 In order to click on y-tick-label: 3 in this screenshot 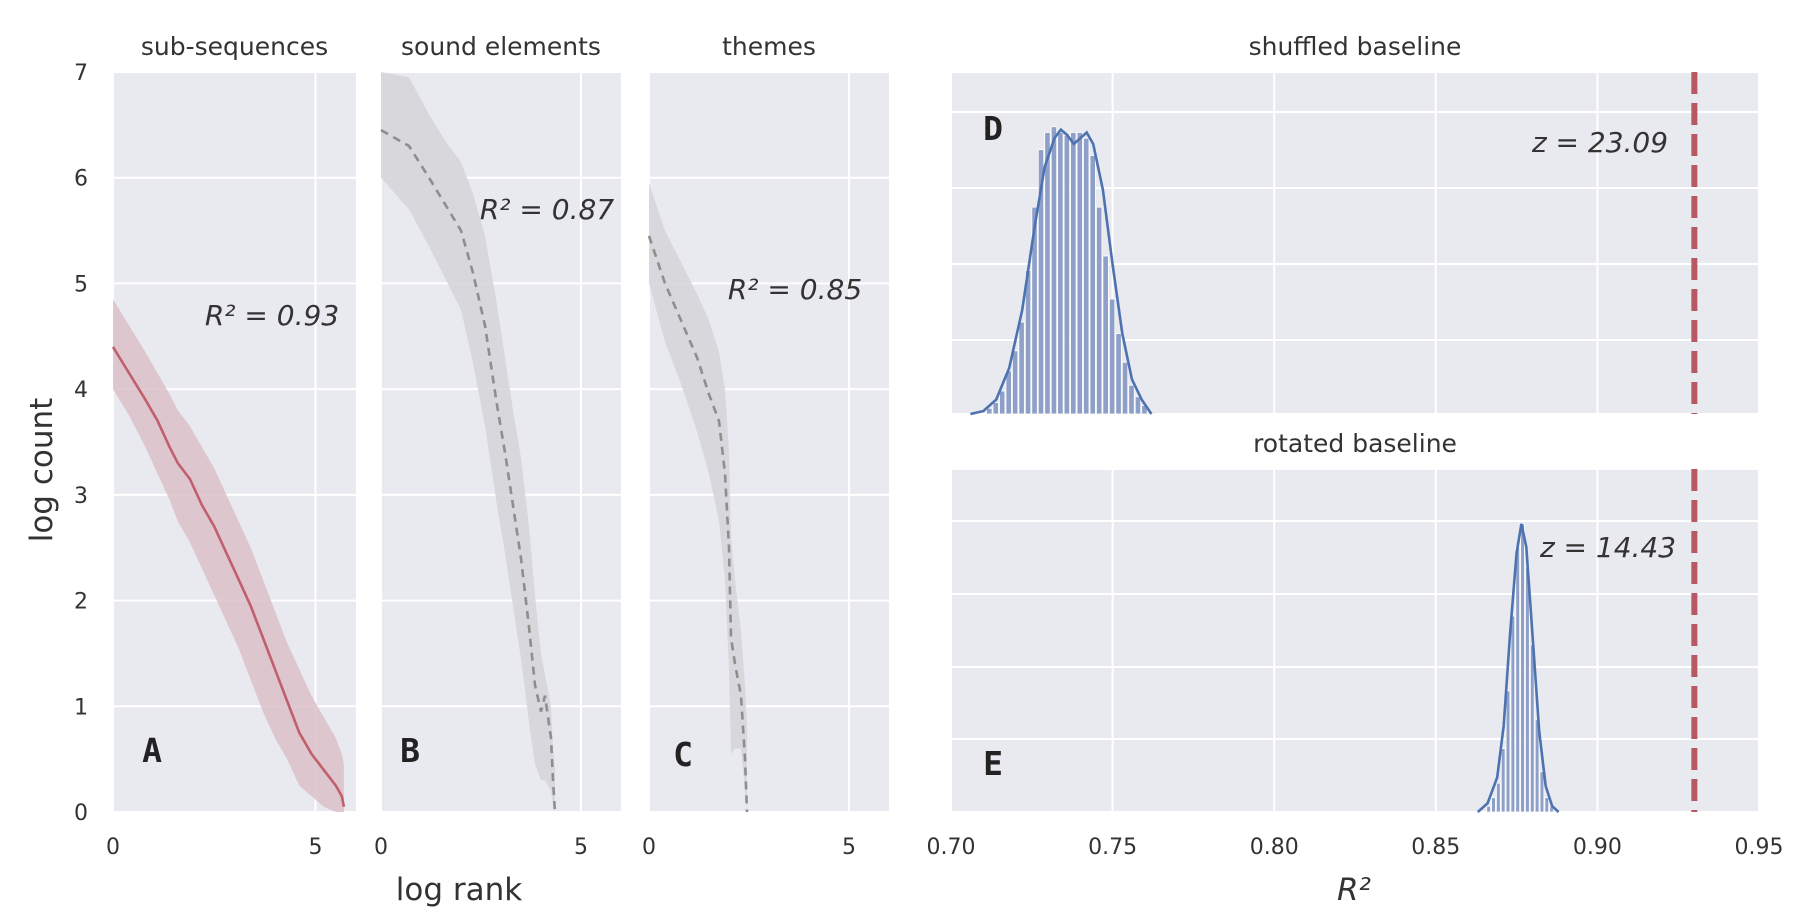, I will do `click(81, 496)`.